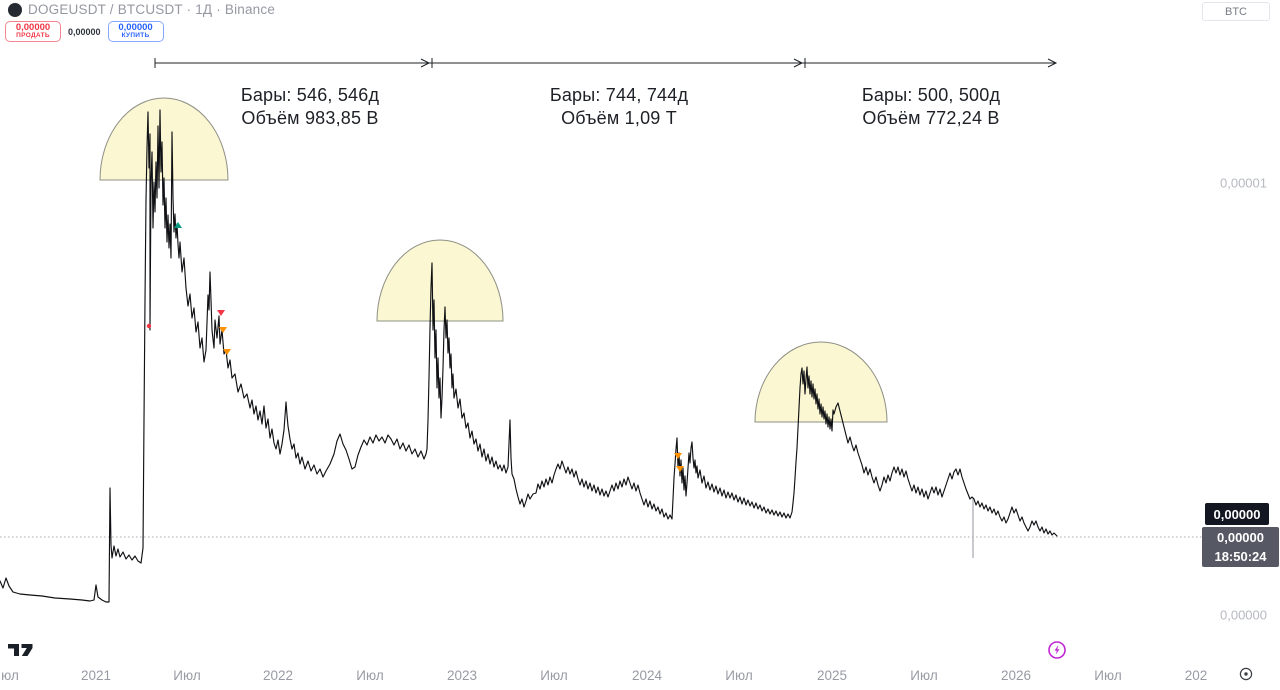 This screenshot has height=690, width=1280. What do you see at coordinates (96, 675) in the screenshot?
I see `time-axis-label: 2021` at bounding box center [96, 675].